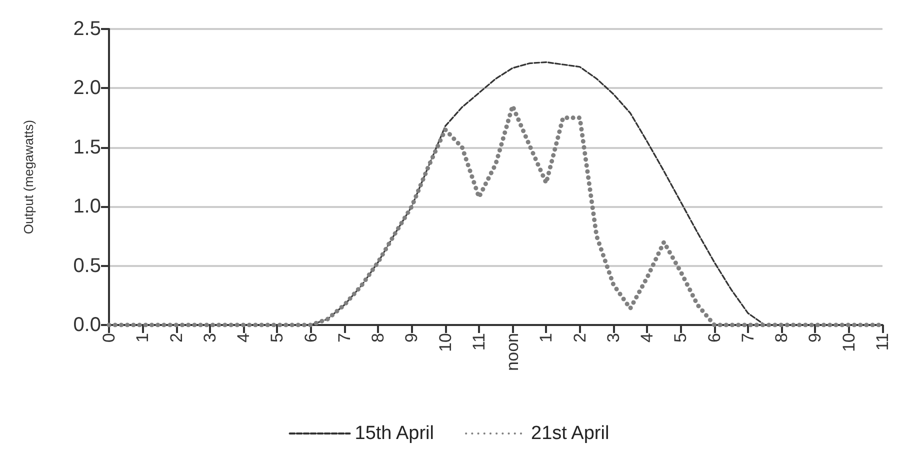 The height and width of the screenshot is (460, 899). Describe the element at coordinates (394, 433) in the screenshot. I see `legend-label: 15th April` at that location.